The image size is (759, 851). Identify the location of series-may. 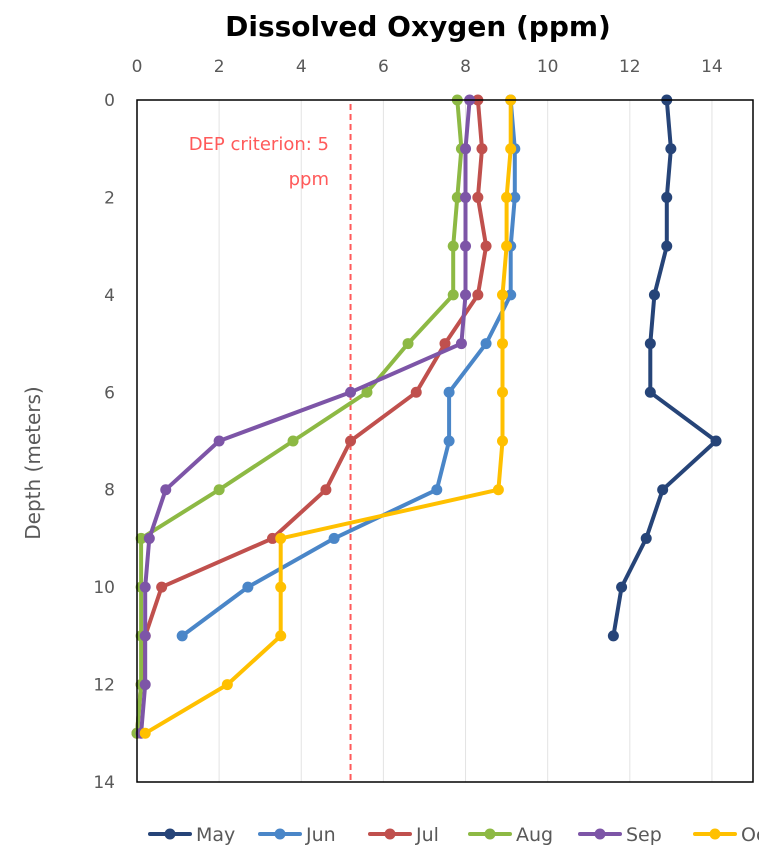
(664, 368).